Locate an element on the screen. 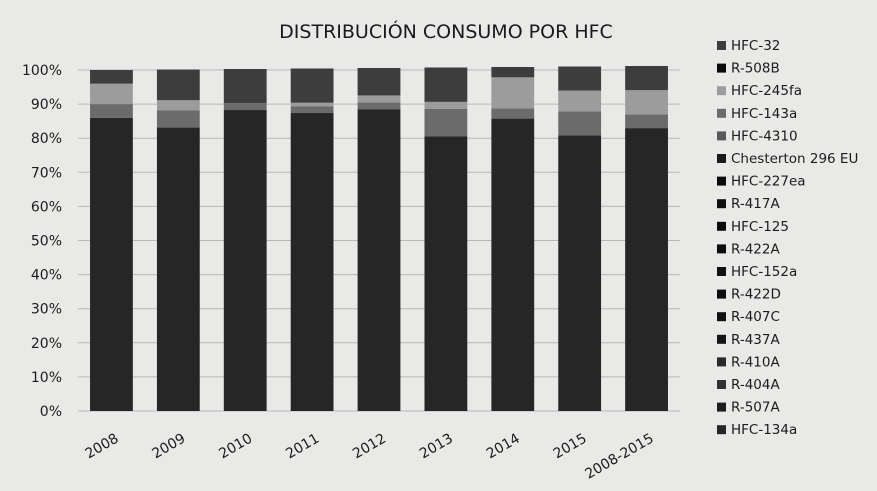 This screenshot has width=877, height=491. legend-item: R-410A is located at coordinates (748, 362).